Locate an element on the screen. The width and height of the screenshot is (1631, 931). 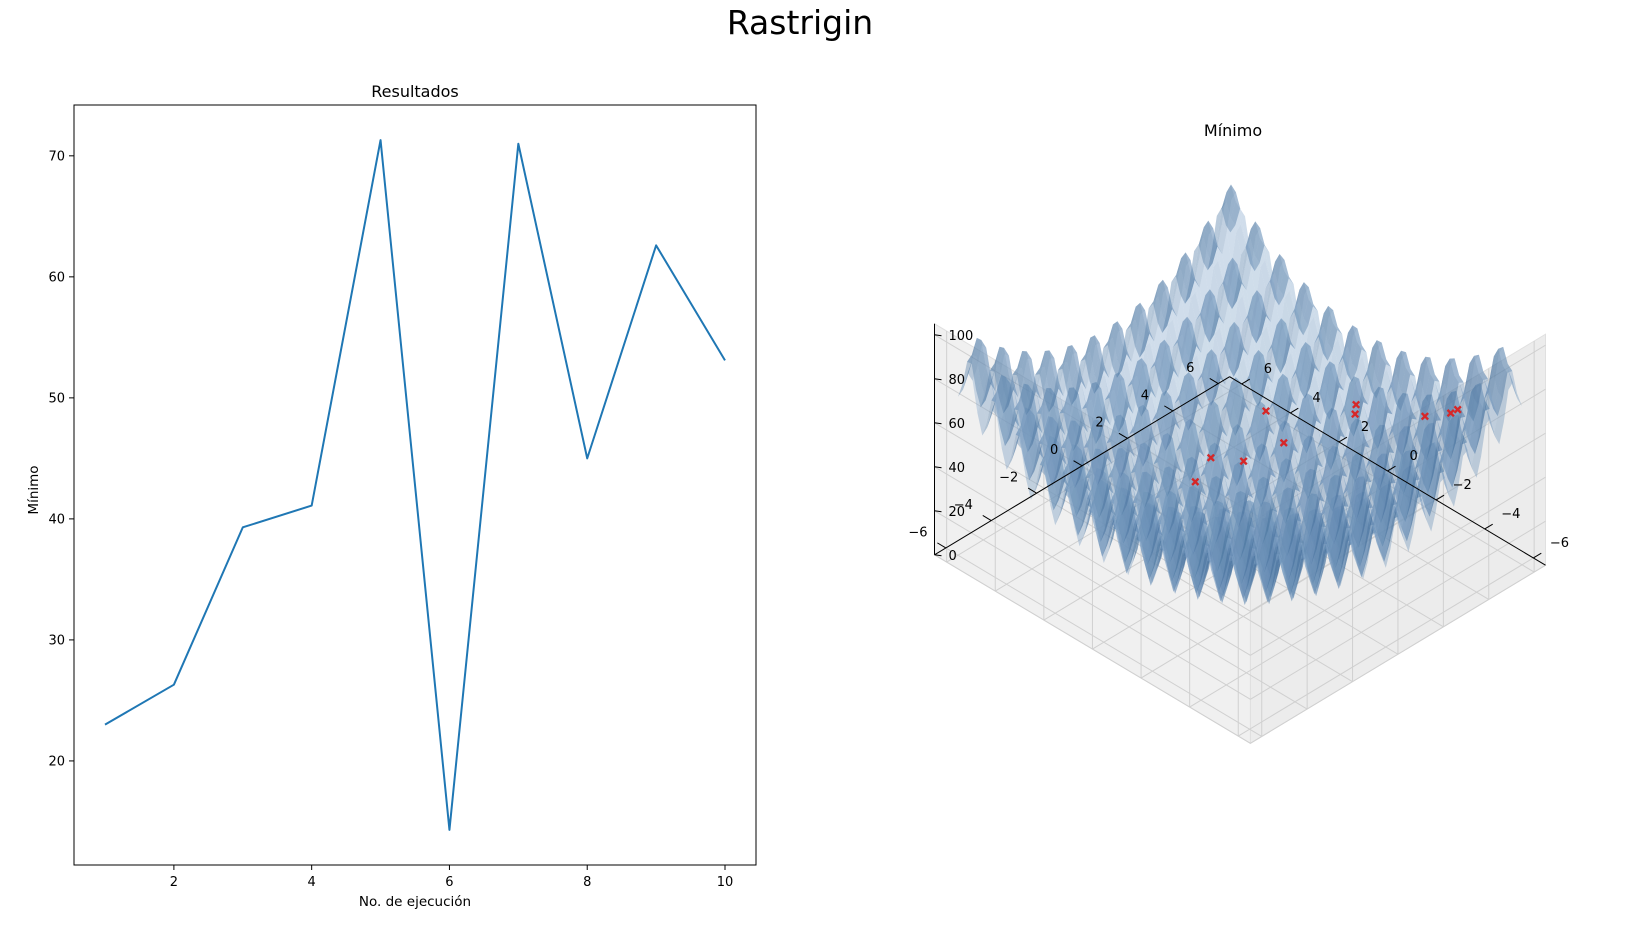
line-chart-ylabel: Mínimo is located at coordinates (34, 489).